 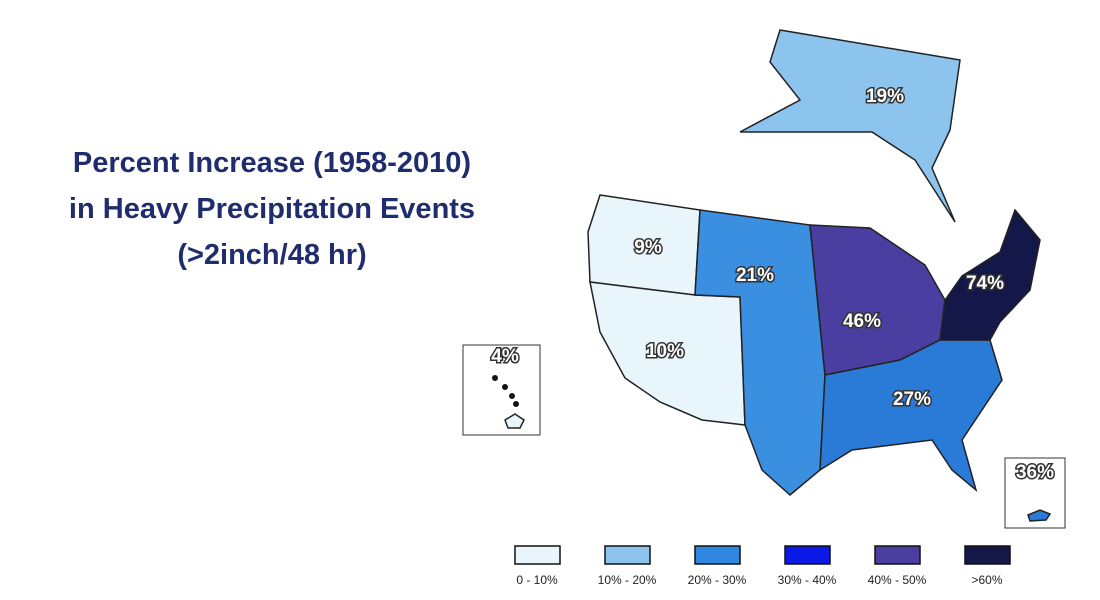 What do you see at coordinates (717, 580) in the screenshot?
I see `legend-label: 20% - 30%` at bounding box center [717, 580].